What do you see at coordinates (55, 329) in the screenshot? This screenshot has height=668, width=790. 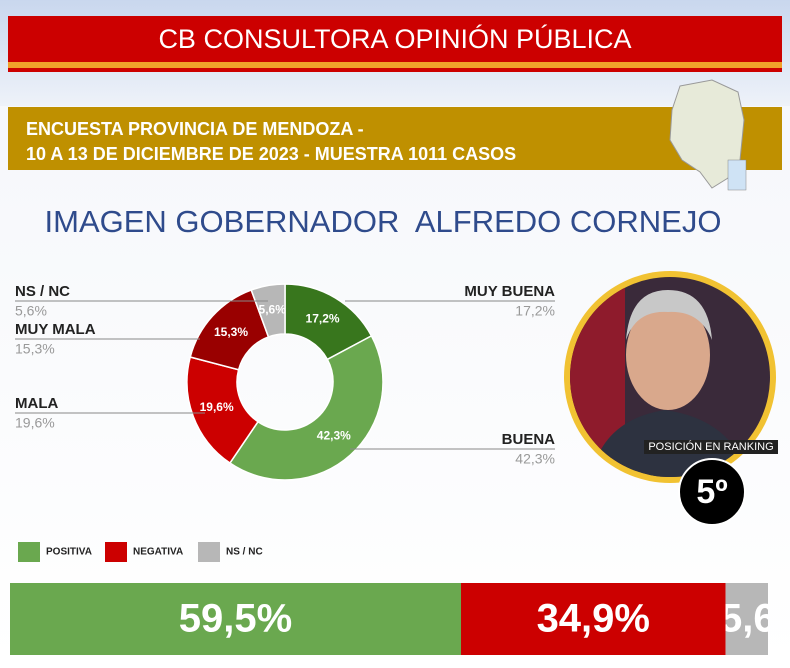 I see `category-label: MUY MALA` at bounding box center [55, 329].